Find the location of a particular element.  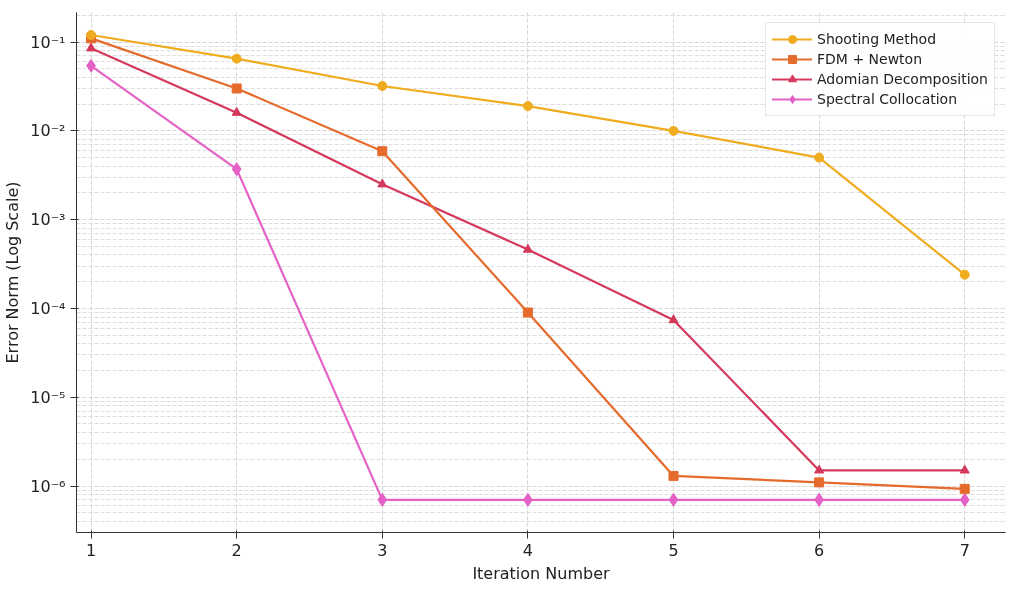

x-tick-label: 4 is located at coordinates (527, 550).